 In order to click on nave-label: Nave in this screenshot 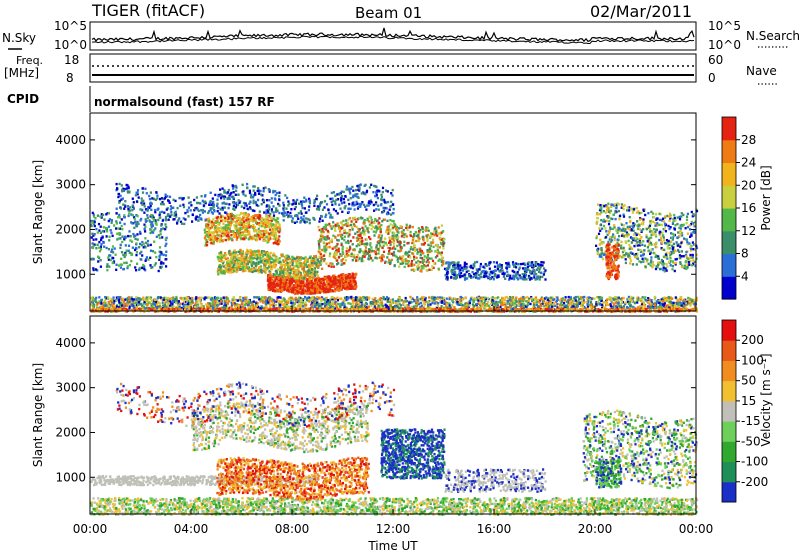, I will do `click(761, 71)`.